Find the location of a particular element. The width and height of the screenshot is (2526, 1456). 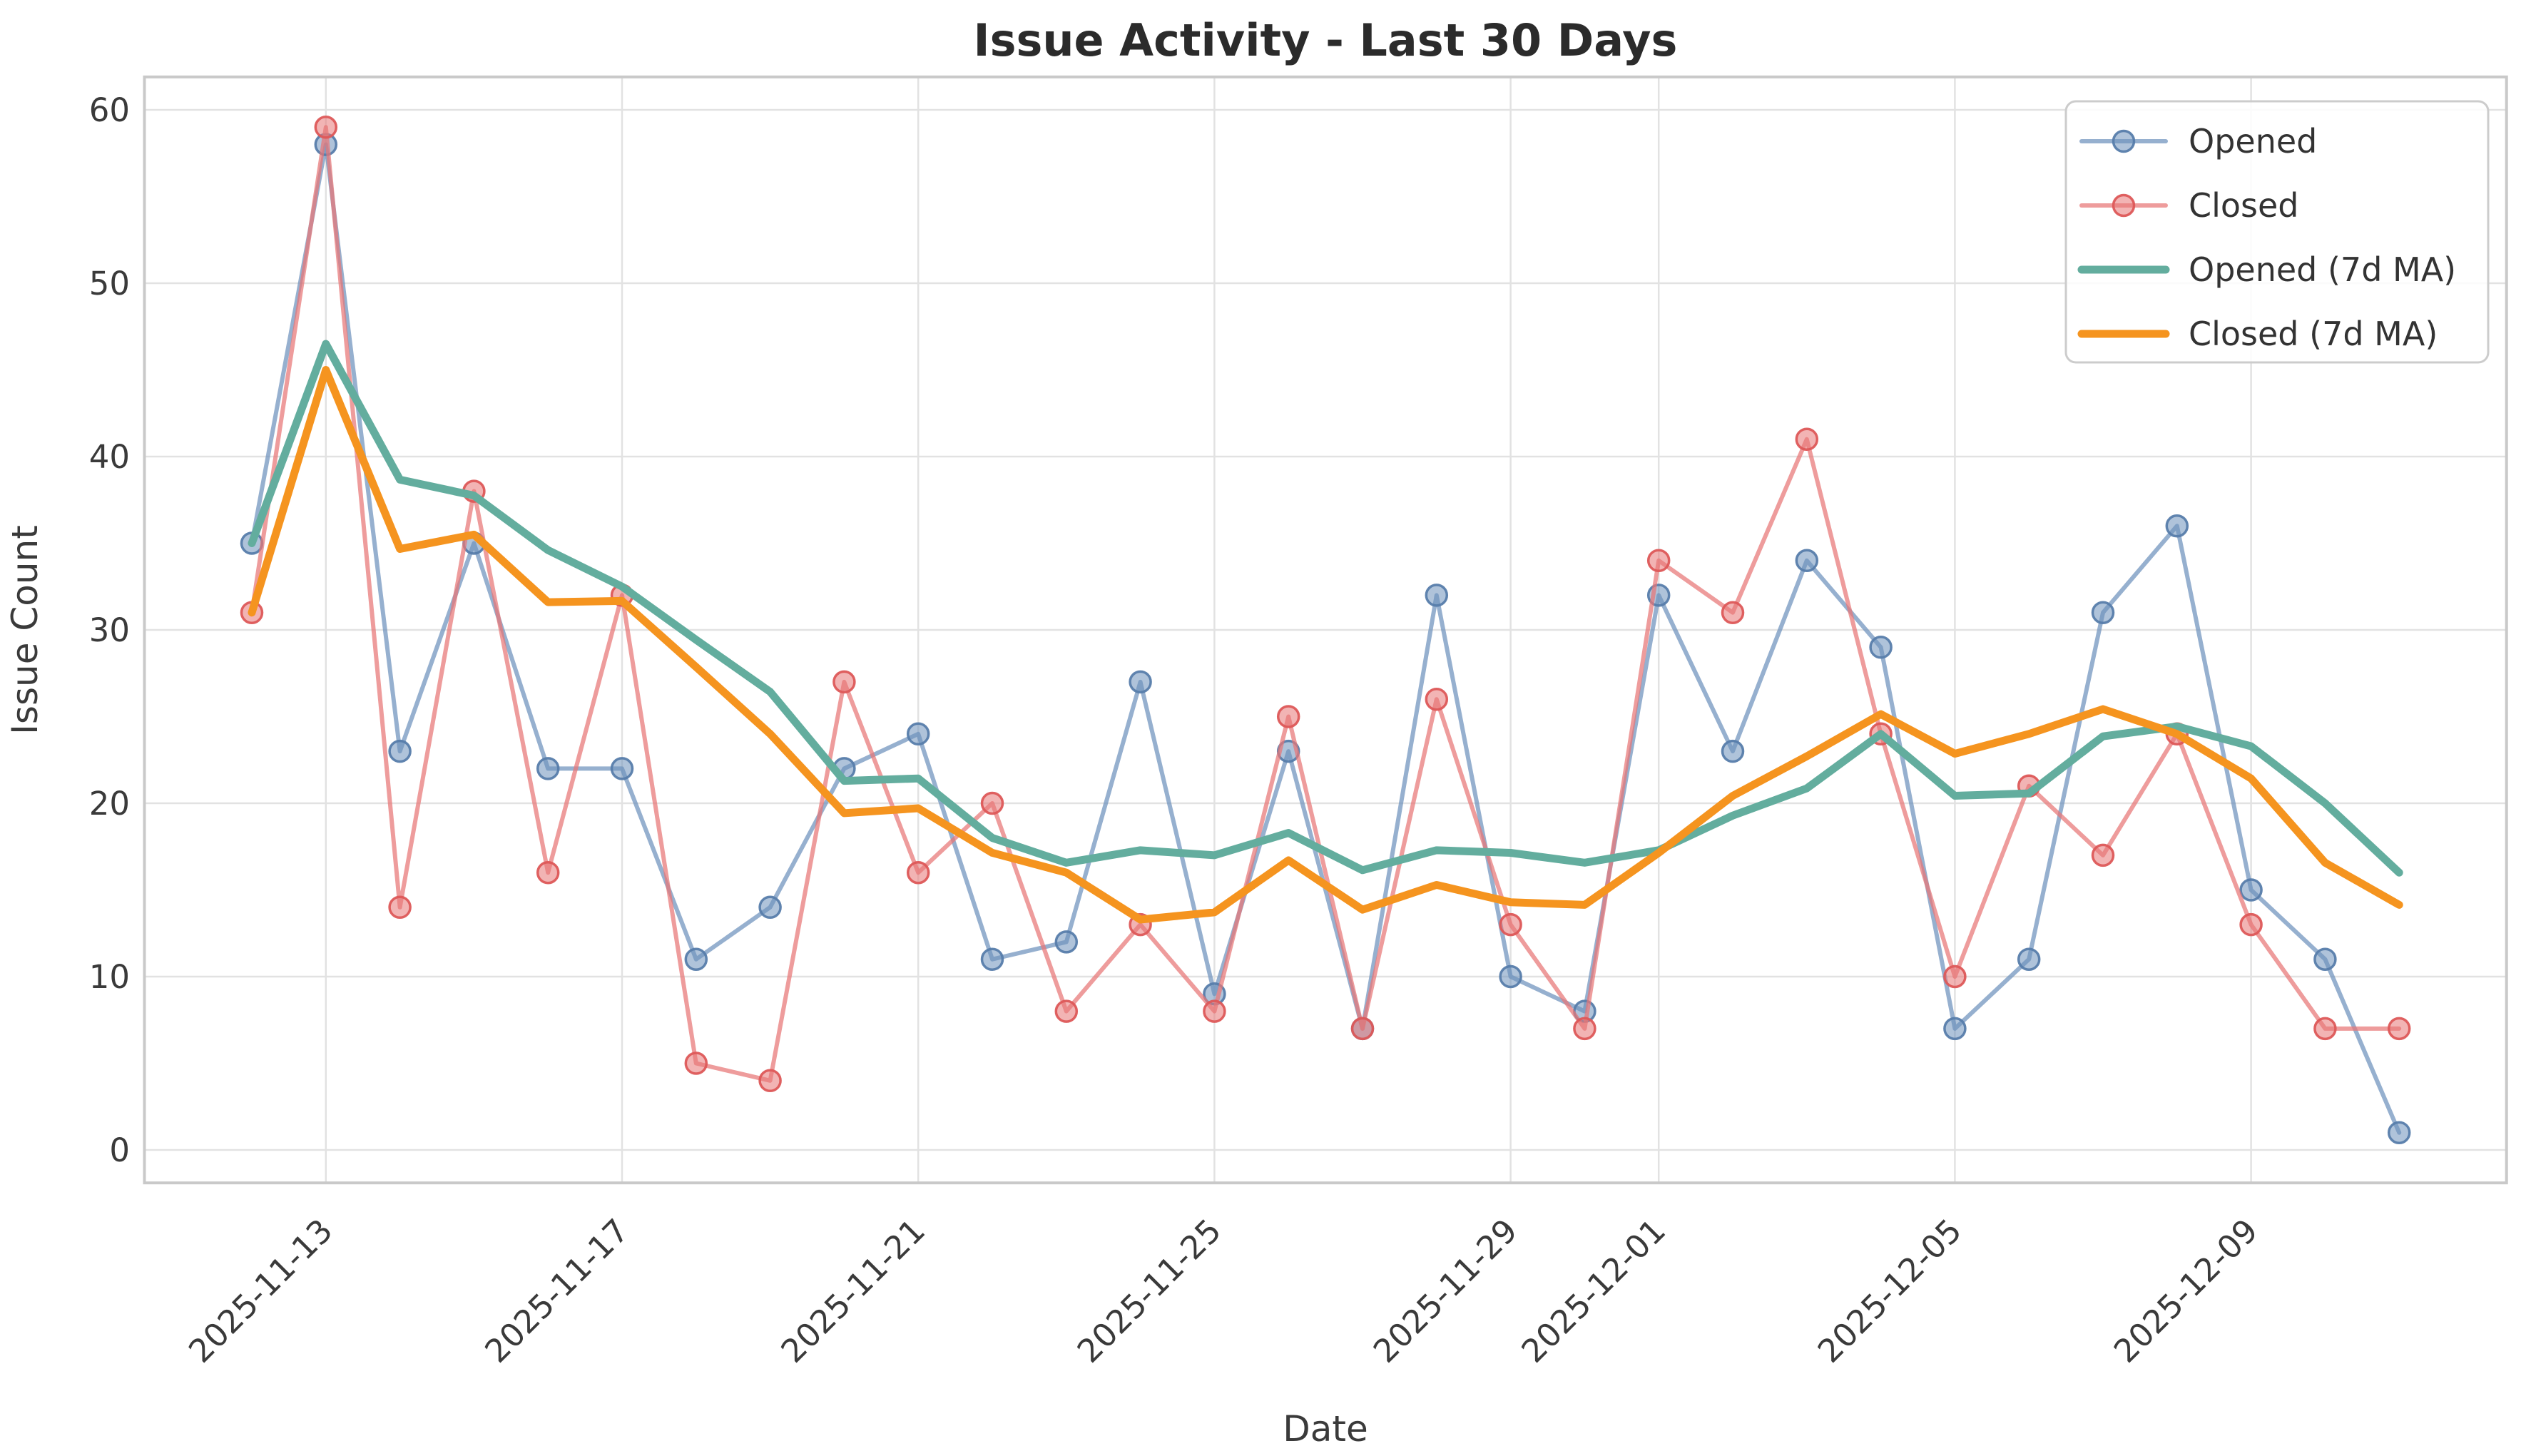

y-tick-label: 30 is located at coordinates (110, 630).